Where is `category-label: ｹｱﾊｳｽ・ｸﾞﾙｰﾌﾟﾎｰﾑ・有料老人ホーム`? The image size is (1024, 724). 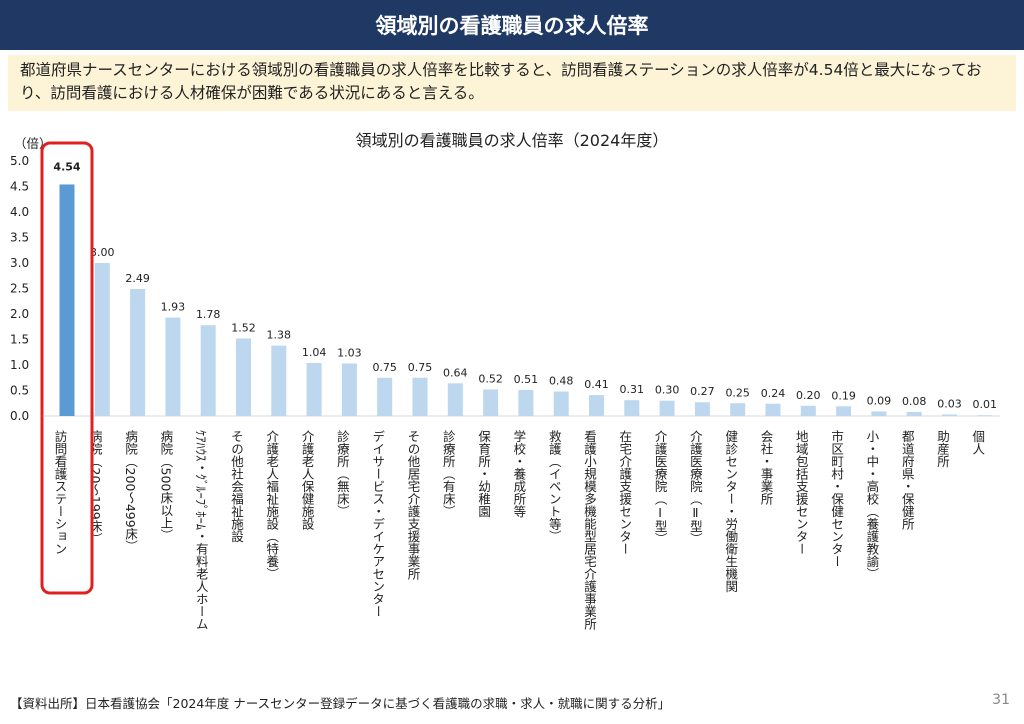
category-label: ｹｱﾊｳｽ・ｸﾞﾙｰﾌﾟﾎｰﾑ・有料老人ホーム is located at coordinates (201, 530).